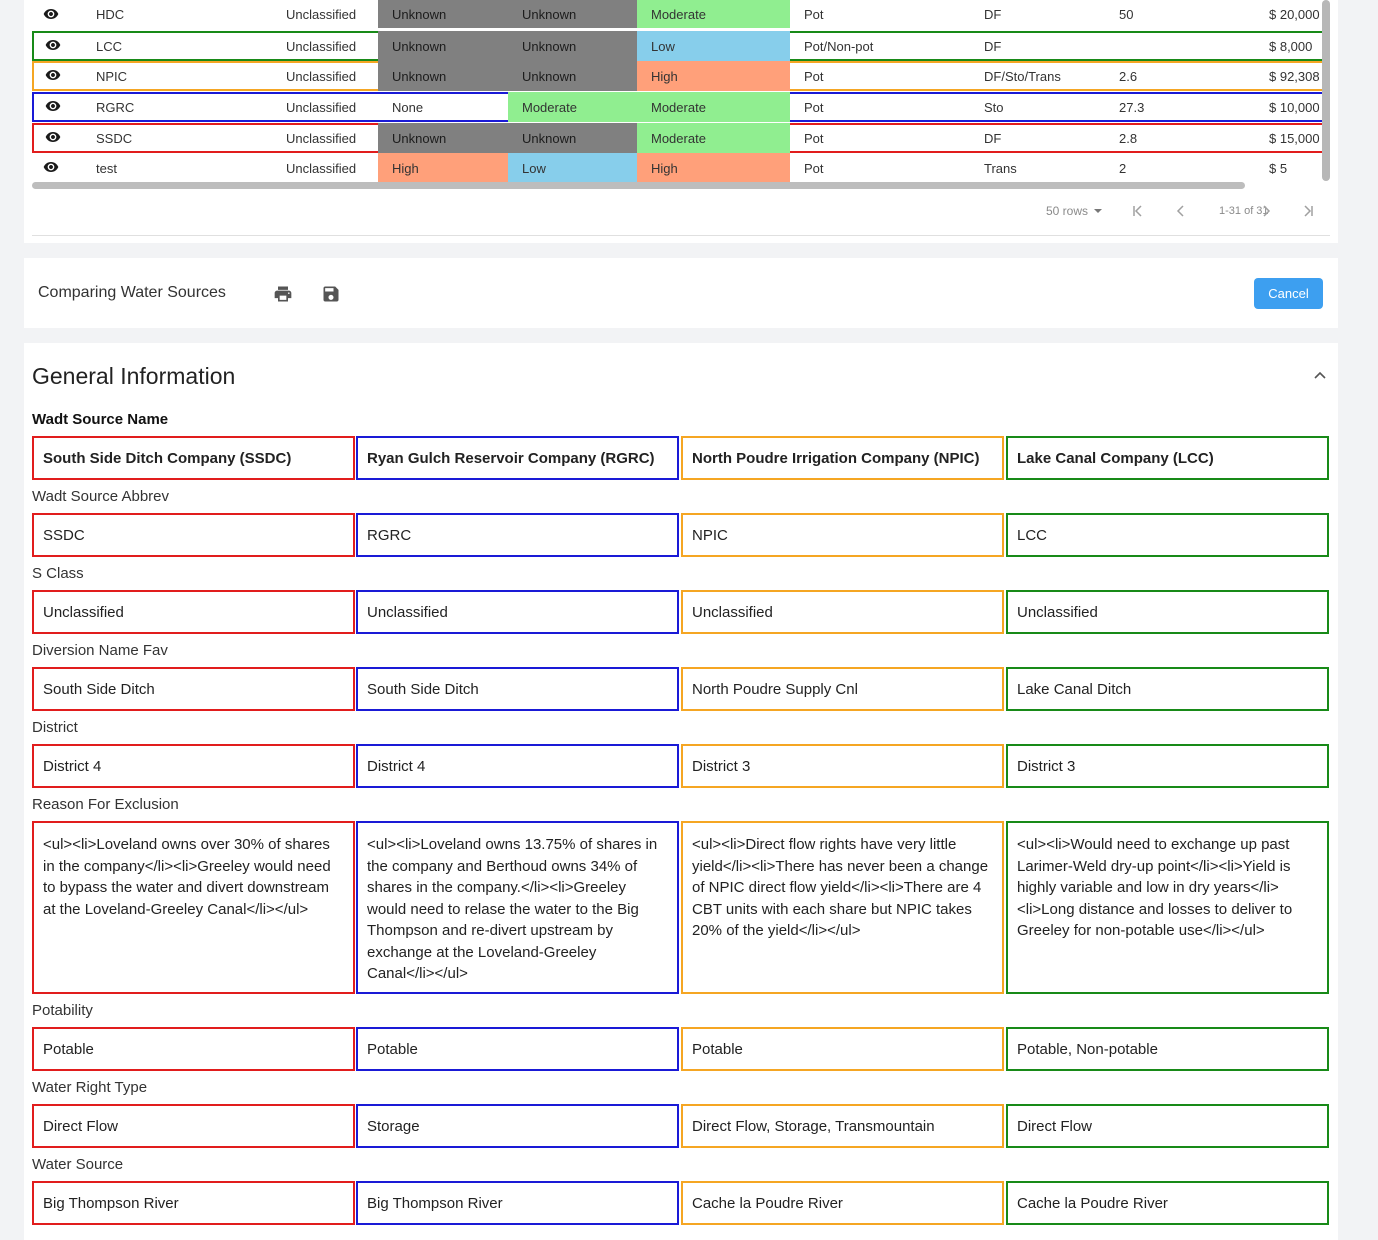 The width and height of the screenshot is (1378, 1240). Describe the element at coordinates (517, 535) in the screenshot. I see `field-value: RGRC` at that location.